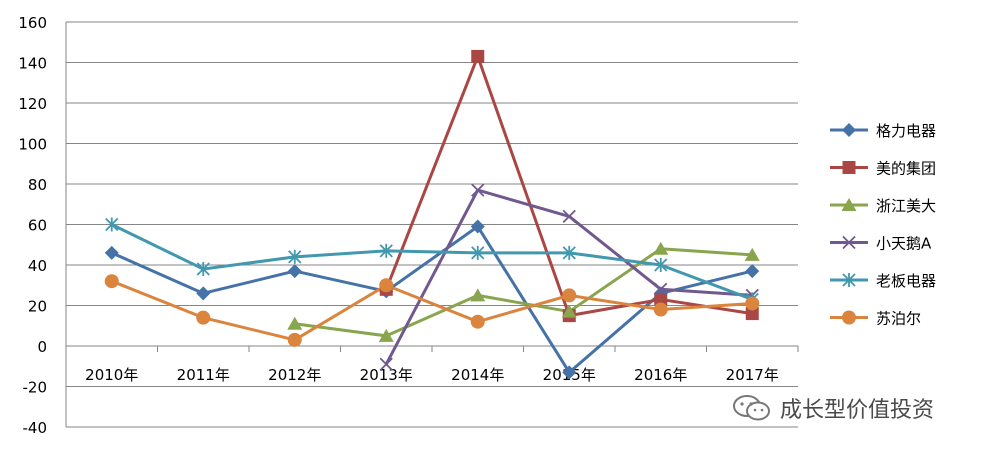 This screenshot has height=451, width=982. What do you see at coordinates (32, 23) in the screenshot?
I see `y-tick-label: 160` at bounding box center [32, 23].